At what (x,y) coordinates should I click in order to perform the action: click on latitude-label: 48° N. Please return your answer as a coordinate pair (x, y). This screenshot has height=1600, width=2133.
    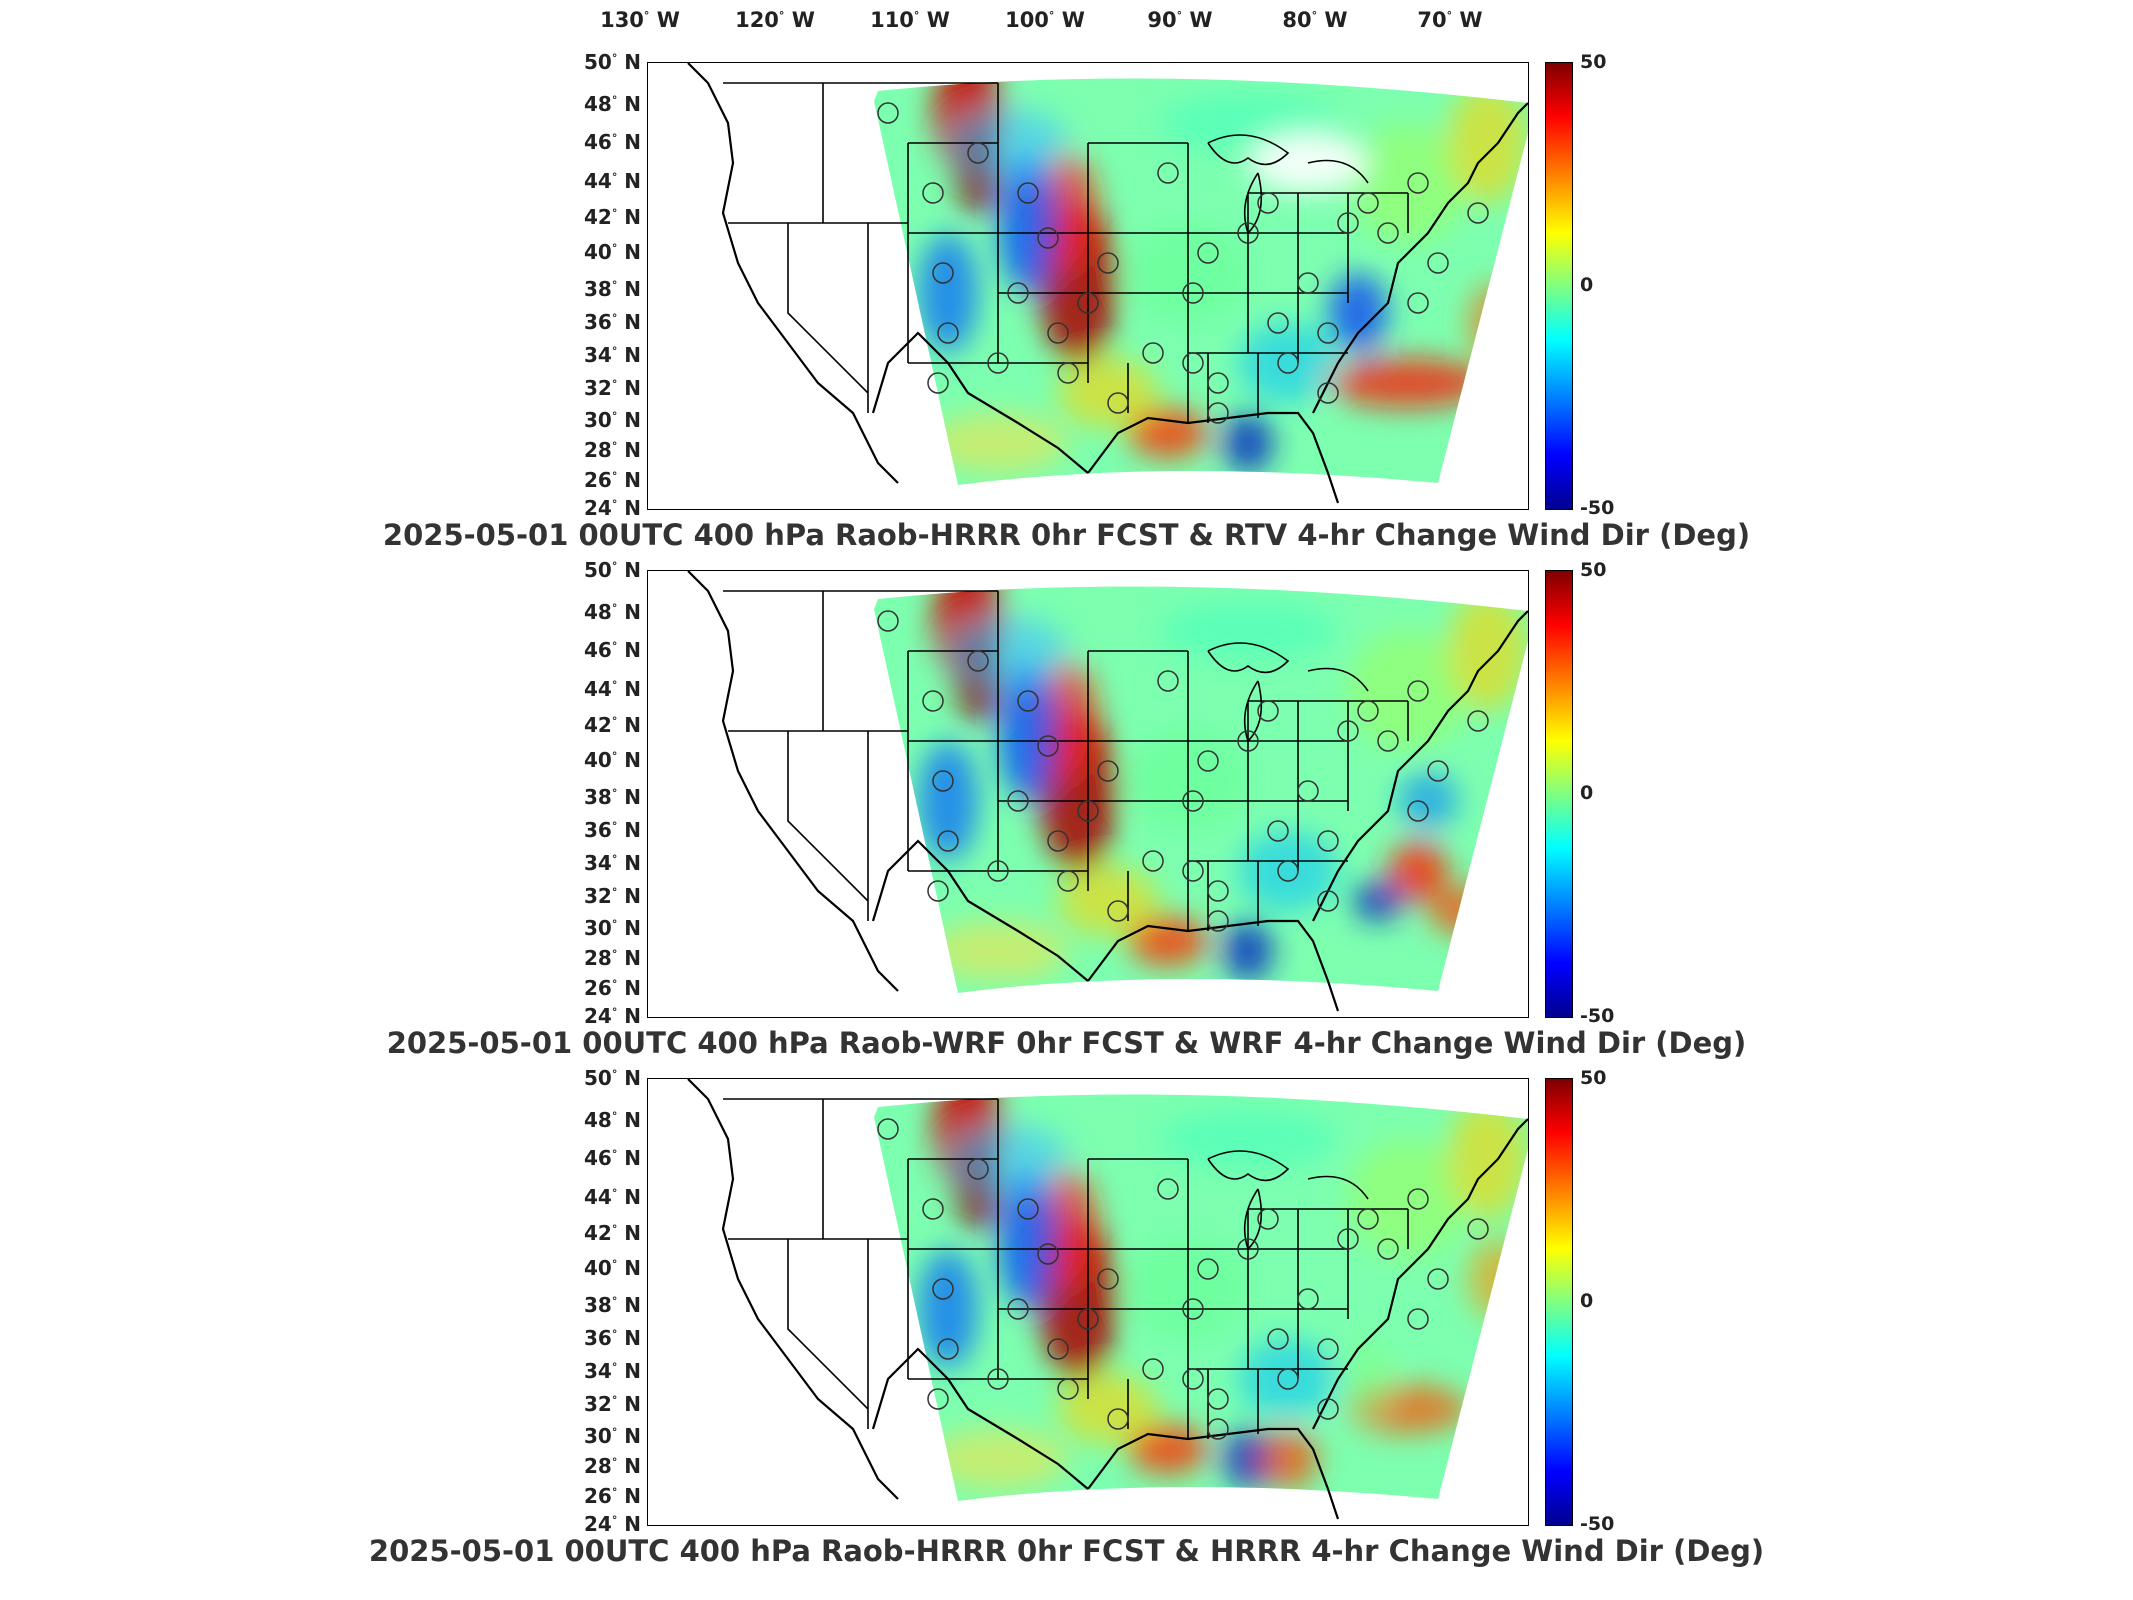
    Looking at the image, I should click on (613, 612).